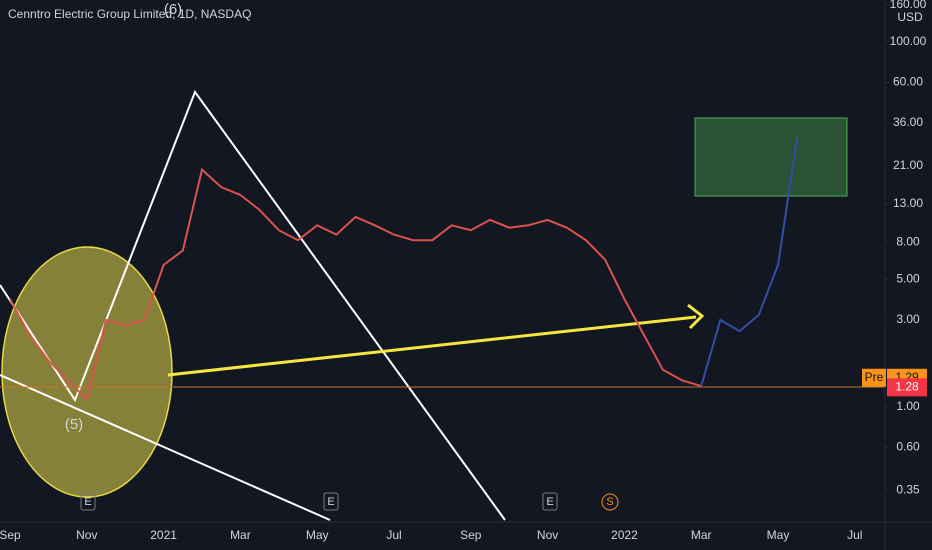 The height and width of the screenshot is (550, 932). I want to click on price-line, so click(749, 262).